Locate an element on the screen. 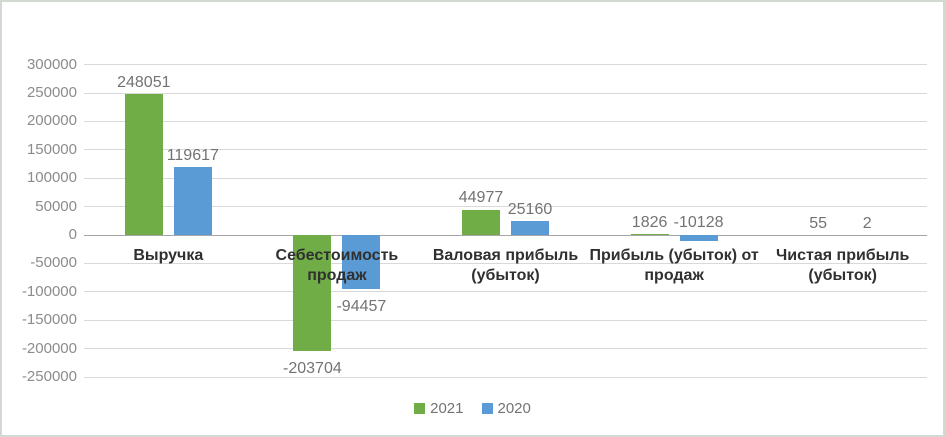  legend-item-2021: 2021 is located at coordinates (439, 408).